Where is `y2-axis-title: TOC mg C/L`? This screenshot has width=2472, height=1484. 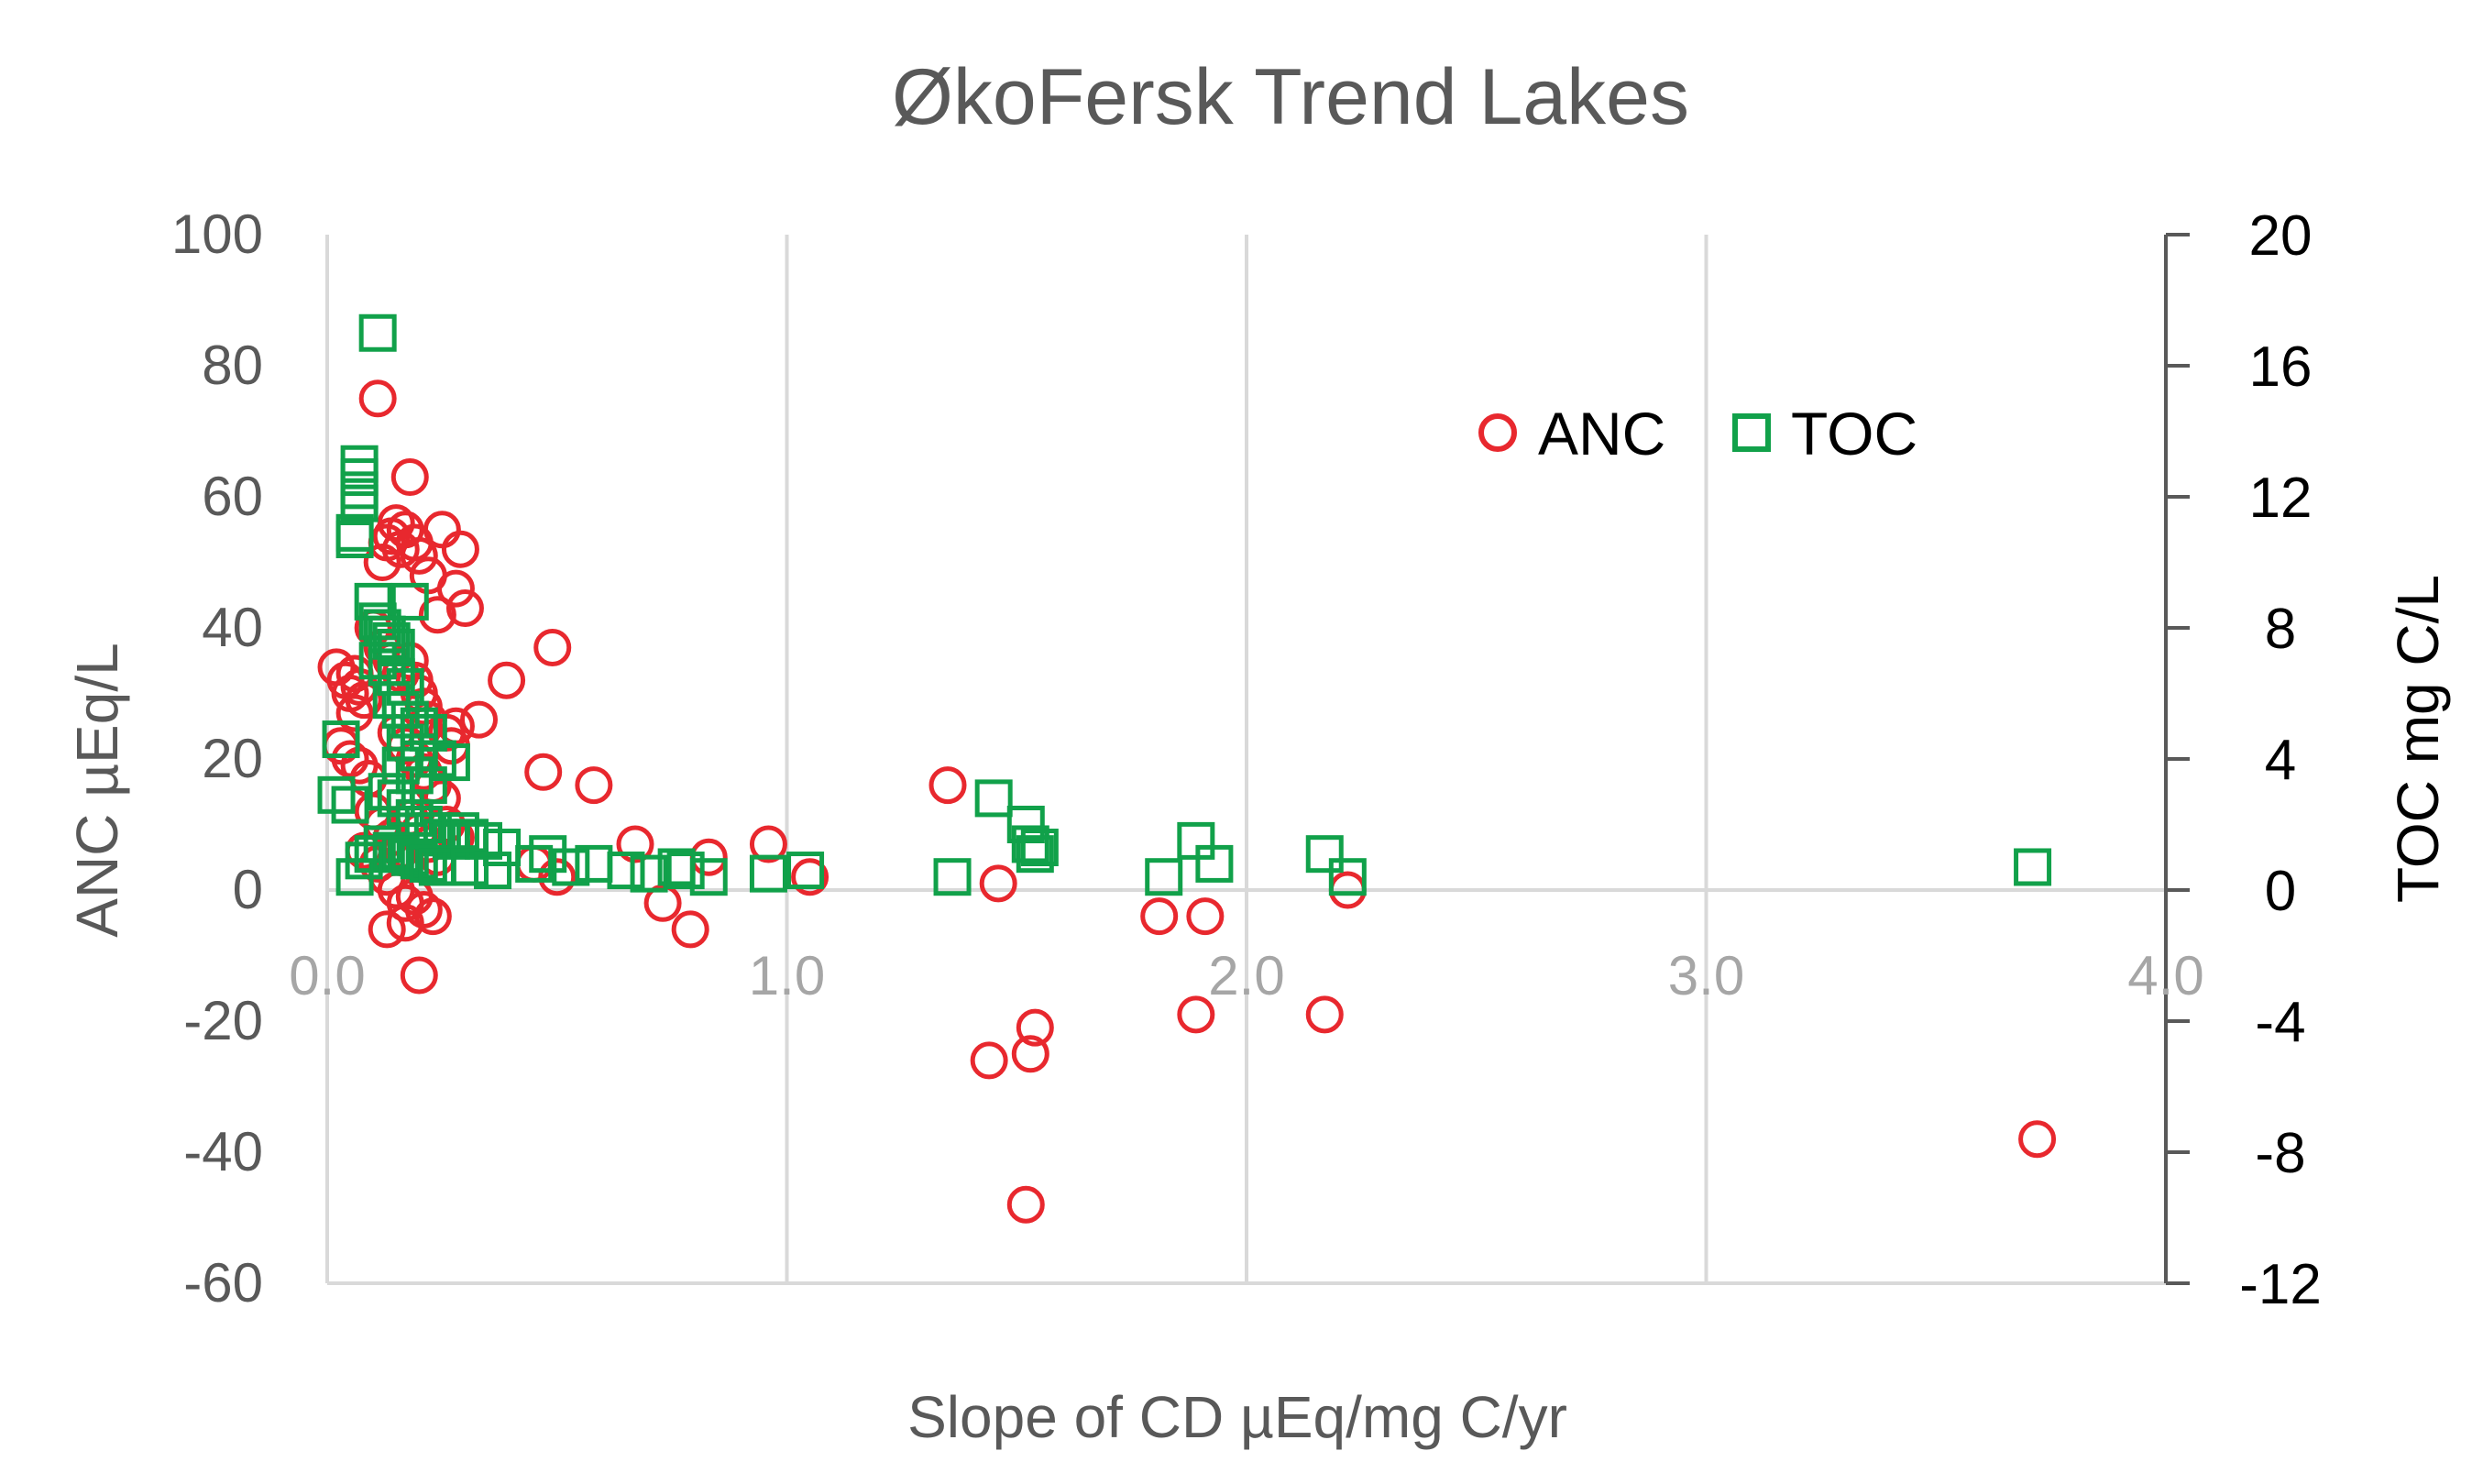
y2-axis-title: TOC mg C/L is located at coordinates (2418, 739).